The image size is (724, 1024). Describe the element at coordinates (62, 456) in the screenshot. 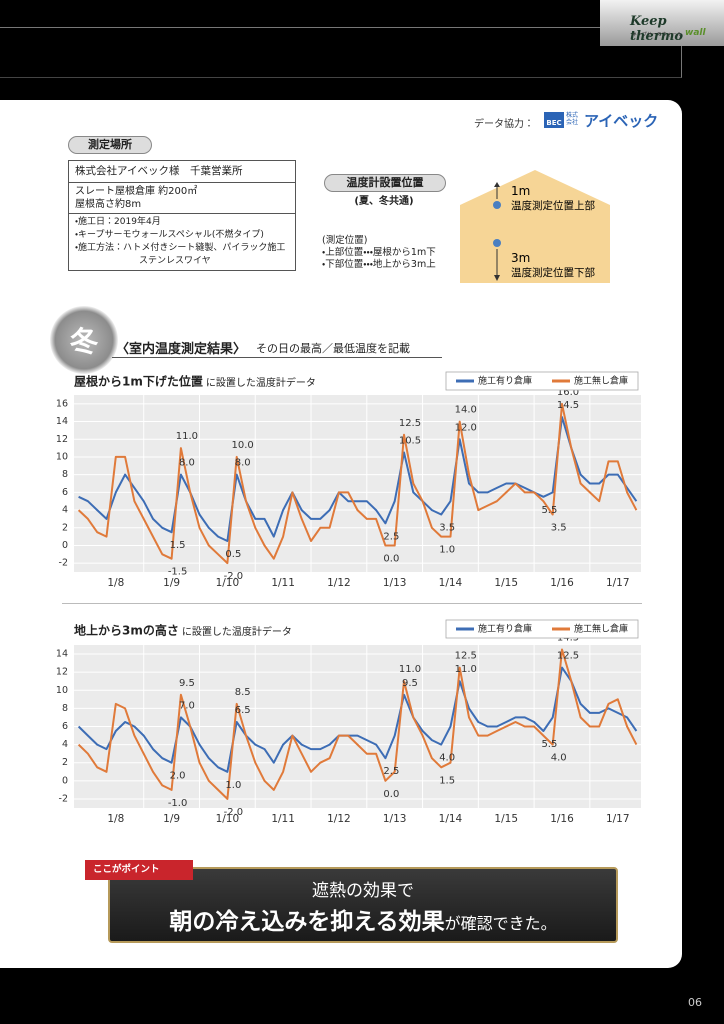

I see `y-tick-label: 10` at that location.